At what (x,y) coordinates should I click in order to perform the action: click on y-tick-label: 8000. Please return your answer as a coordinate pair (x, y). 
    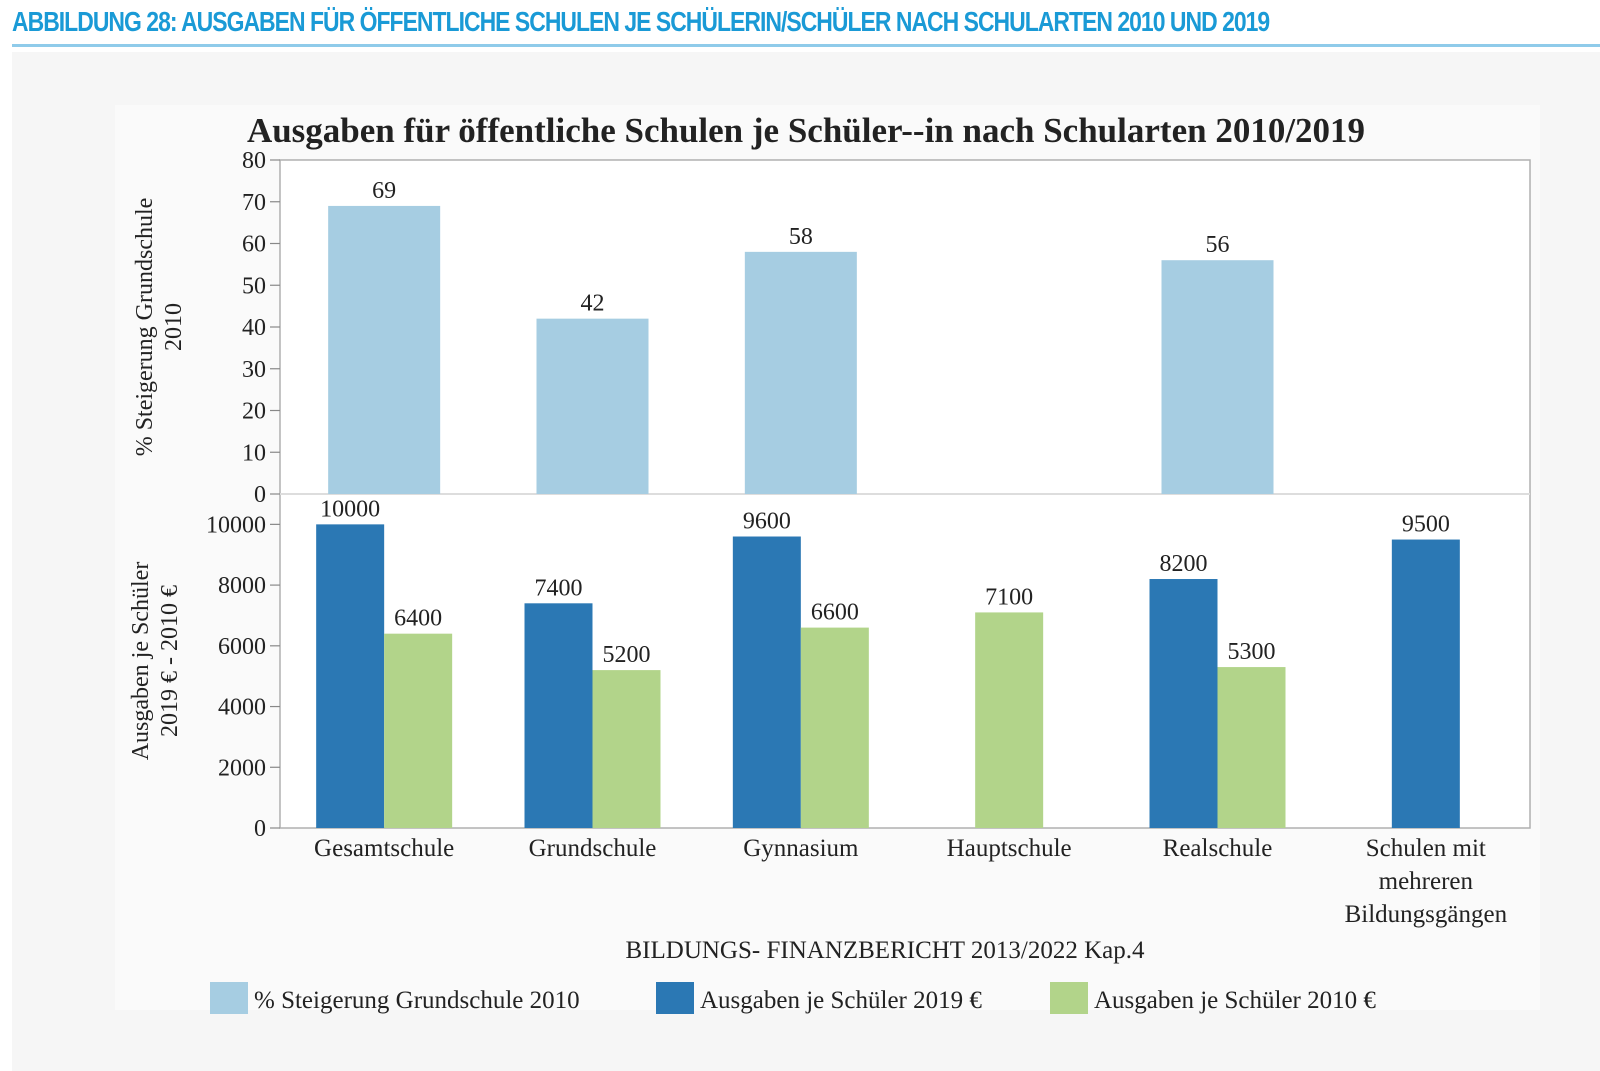
    Looking at the image, I should click on (242, 586).